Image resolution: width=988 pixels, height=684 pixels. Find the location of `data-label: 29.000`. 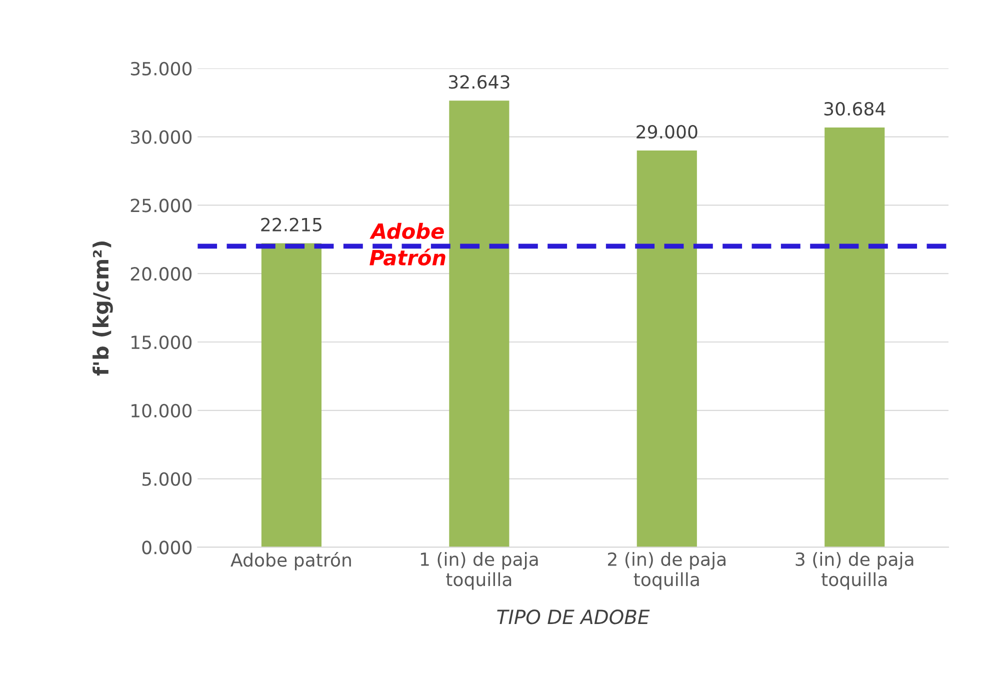

data-label: 29.000 is located at coordinates (667, 131).